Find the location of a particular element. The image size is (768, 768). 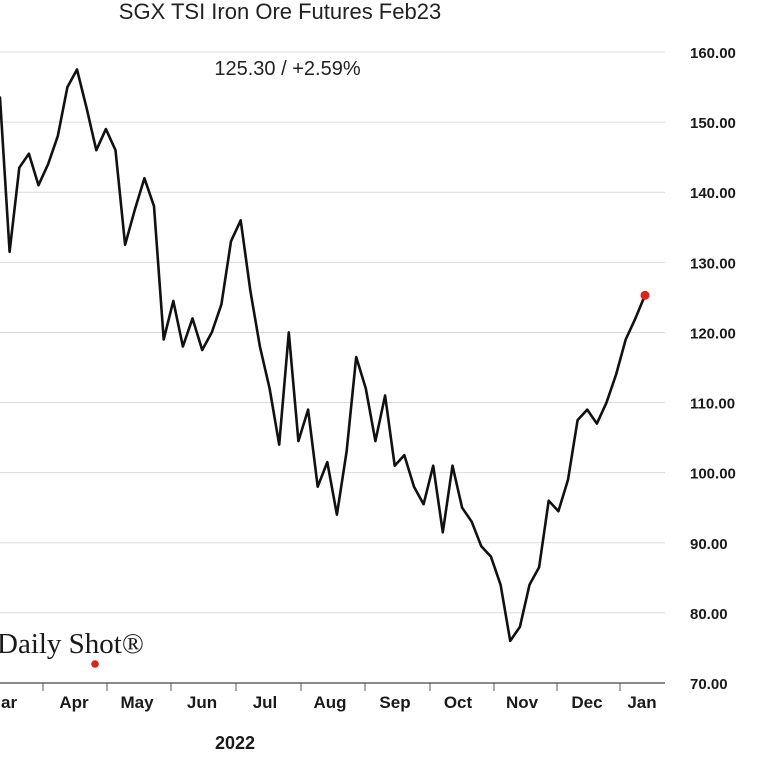

y-tick-label: 150.00 is located at coordinates (713, 123).